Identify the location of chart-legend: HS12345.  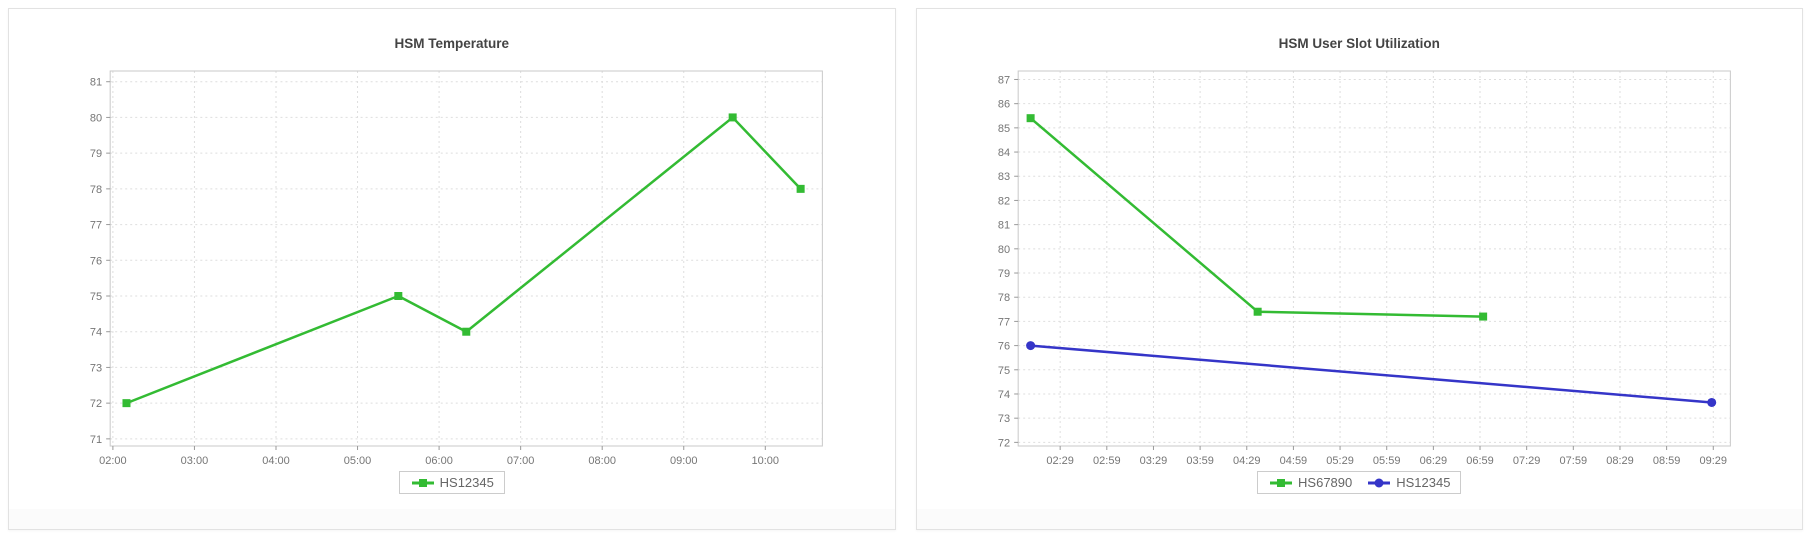
(451, 482).